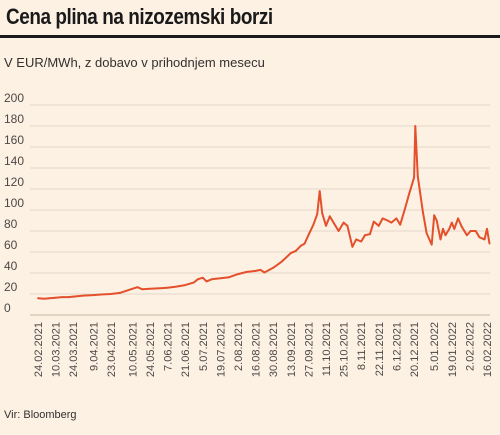 Image resolution: width=500 pixels, height=435 pixels. I want to click on y-tick-label: 0, so click(7, 308).